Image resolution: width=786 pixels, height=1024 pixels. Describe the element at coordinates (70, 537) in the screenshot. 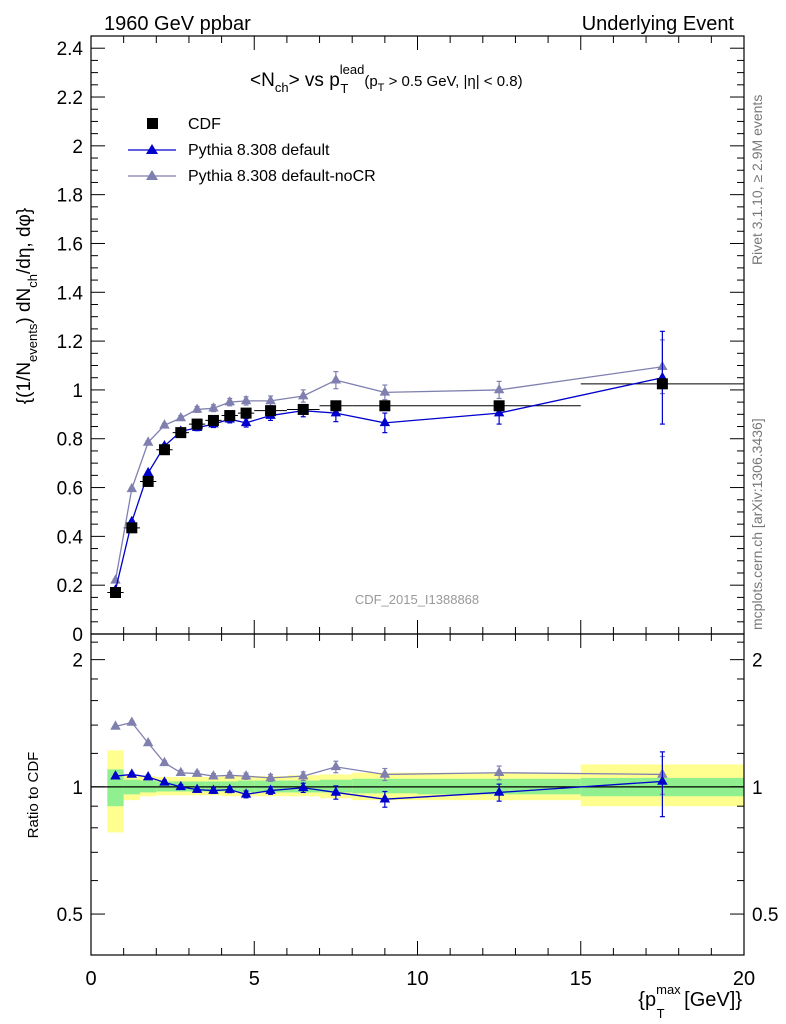

I see `y-tick-label: 0.4` at that location.